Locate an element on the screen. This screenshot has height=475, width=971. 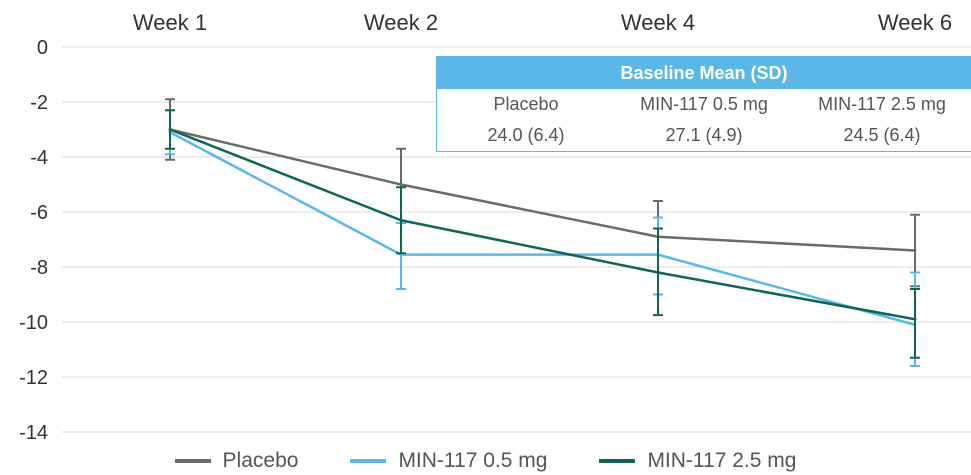
baseline-value-min117-25: 24.5 (6.4) is located at coordinates (882, 135).